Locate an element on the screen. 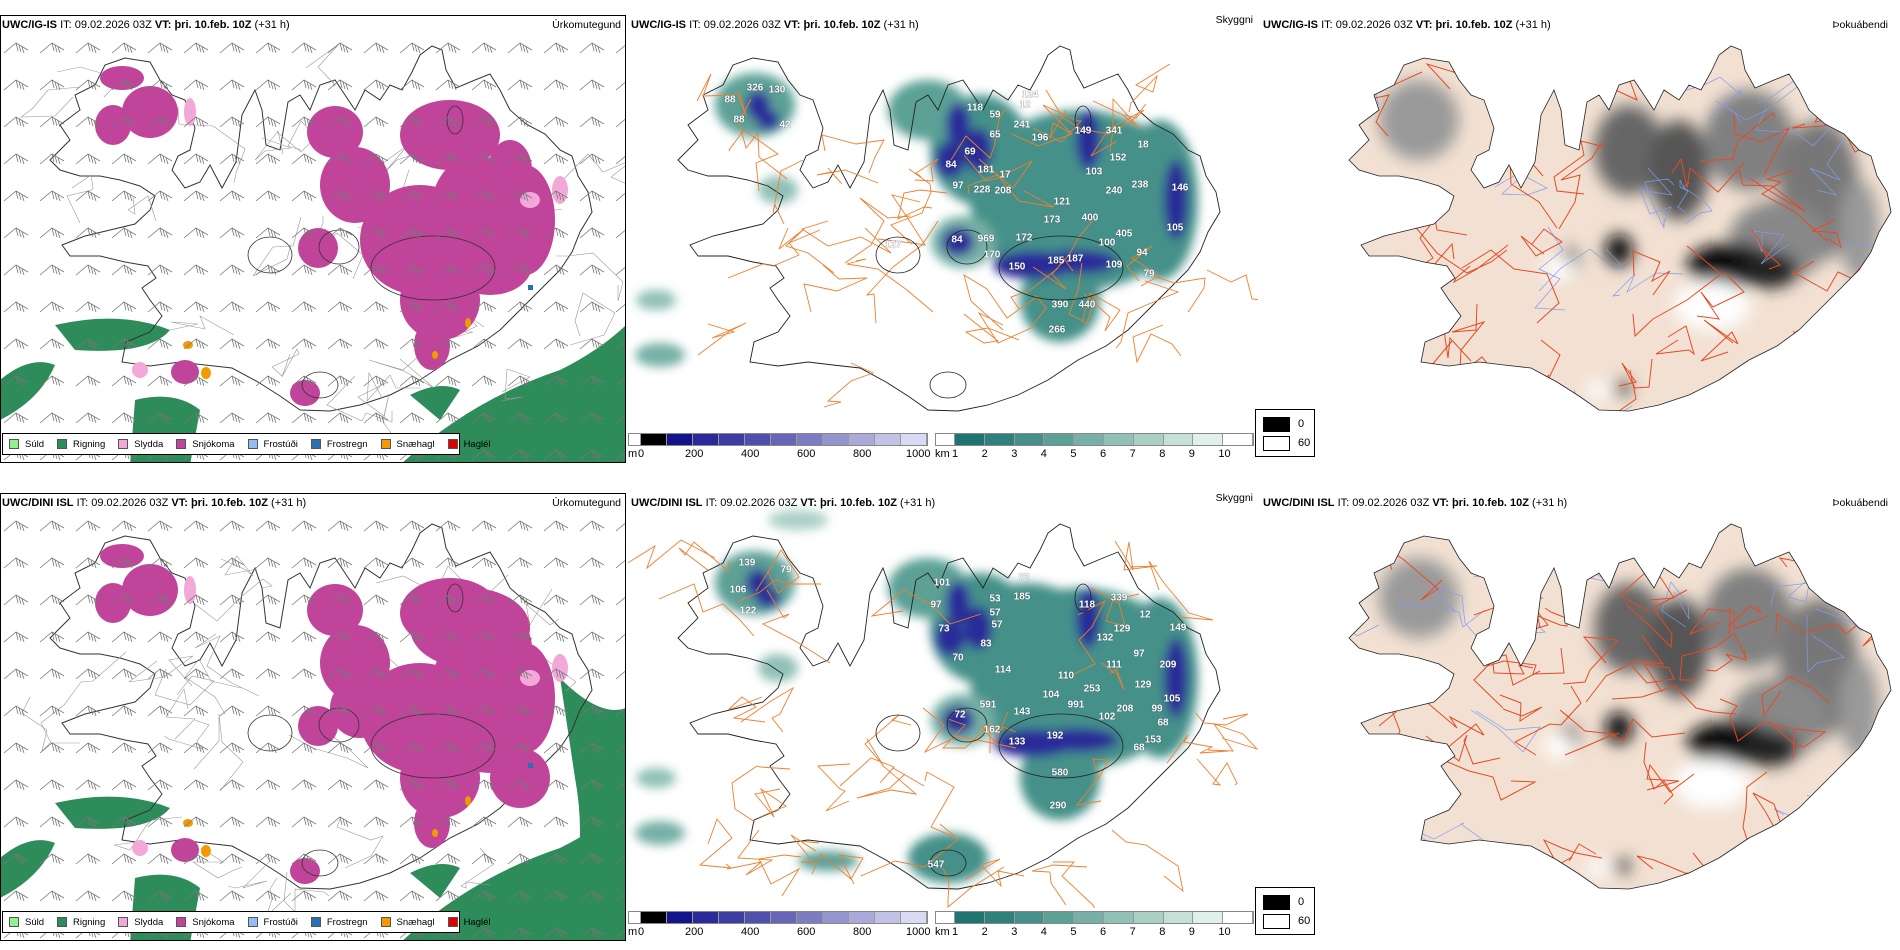 The image size is (1900, 950). visibility-tick: 10 is located at coordinates (1224, 454).